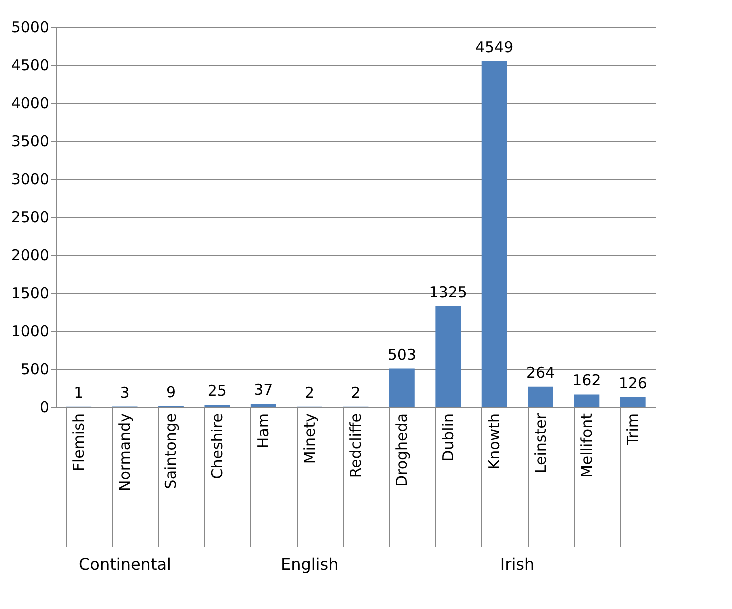  What do you see at coordinates (30, 27) in the screenshot?
I see `y-tick-label: 5000` at bounding box center [30, 27].